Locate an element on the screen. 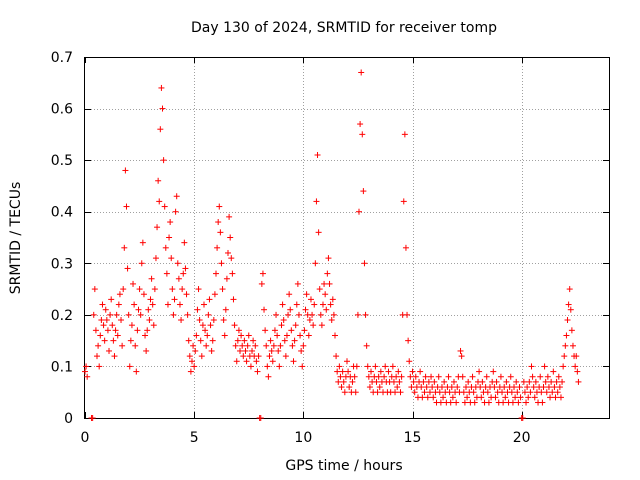 Image resolution: width=640 pixels, height=480 pixels. x-tick-label: 20 is located at coordinates (522, 438).